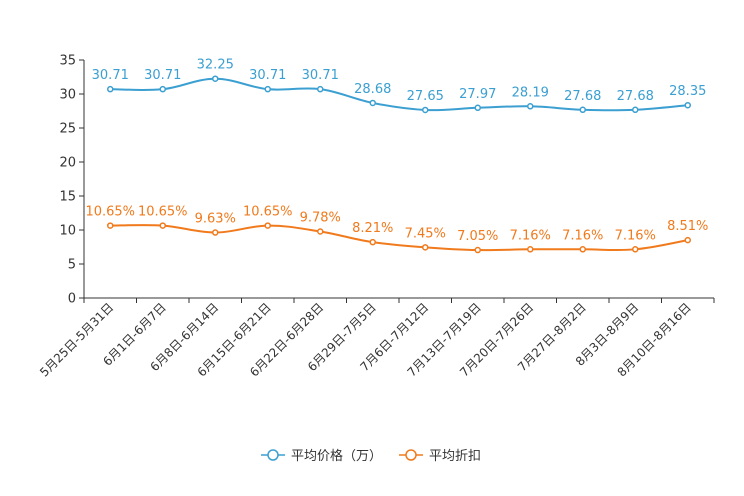 This screenshot has height=496, width=744. I want to click on data-label: 28.19, so click(530, 92).